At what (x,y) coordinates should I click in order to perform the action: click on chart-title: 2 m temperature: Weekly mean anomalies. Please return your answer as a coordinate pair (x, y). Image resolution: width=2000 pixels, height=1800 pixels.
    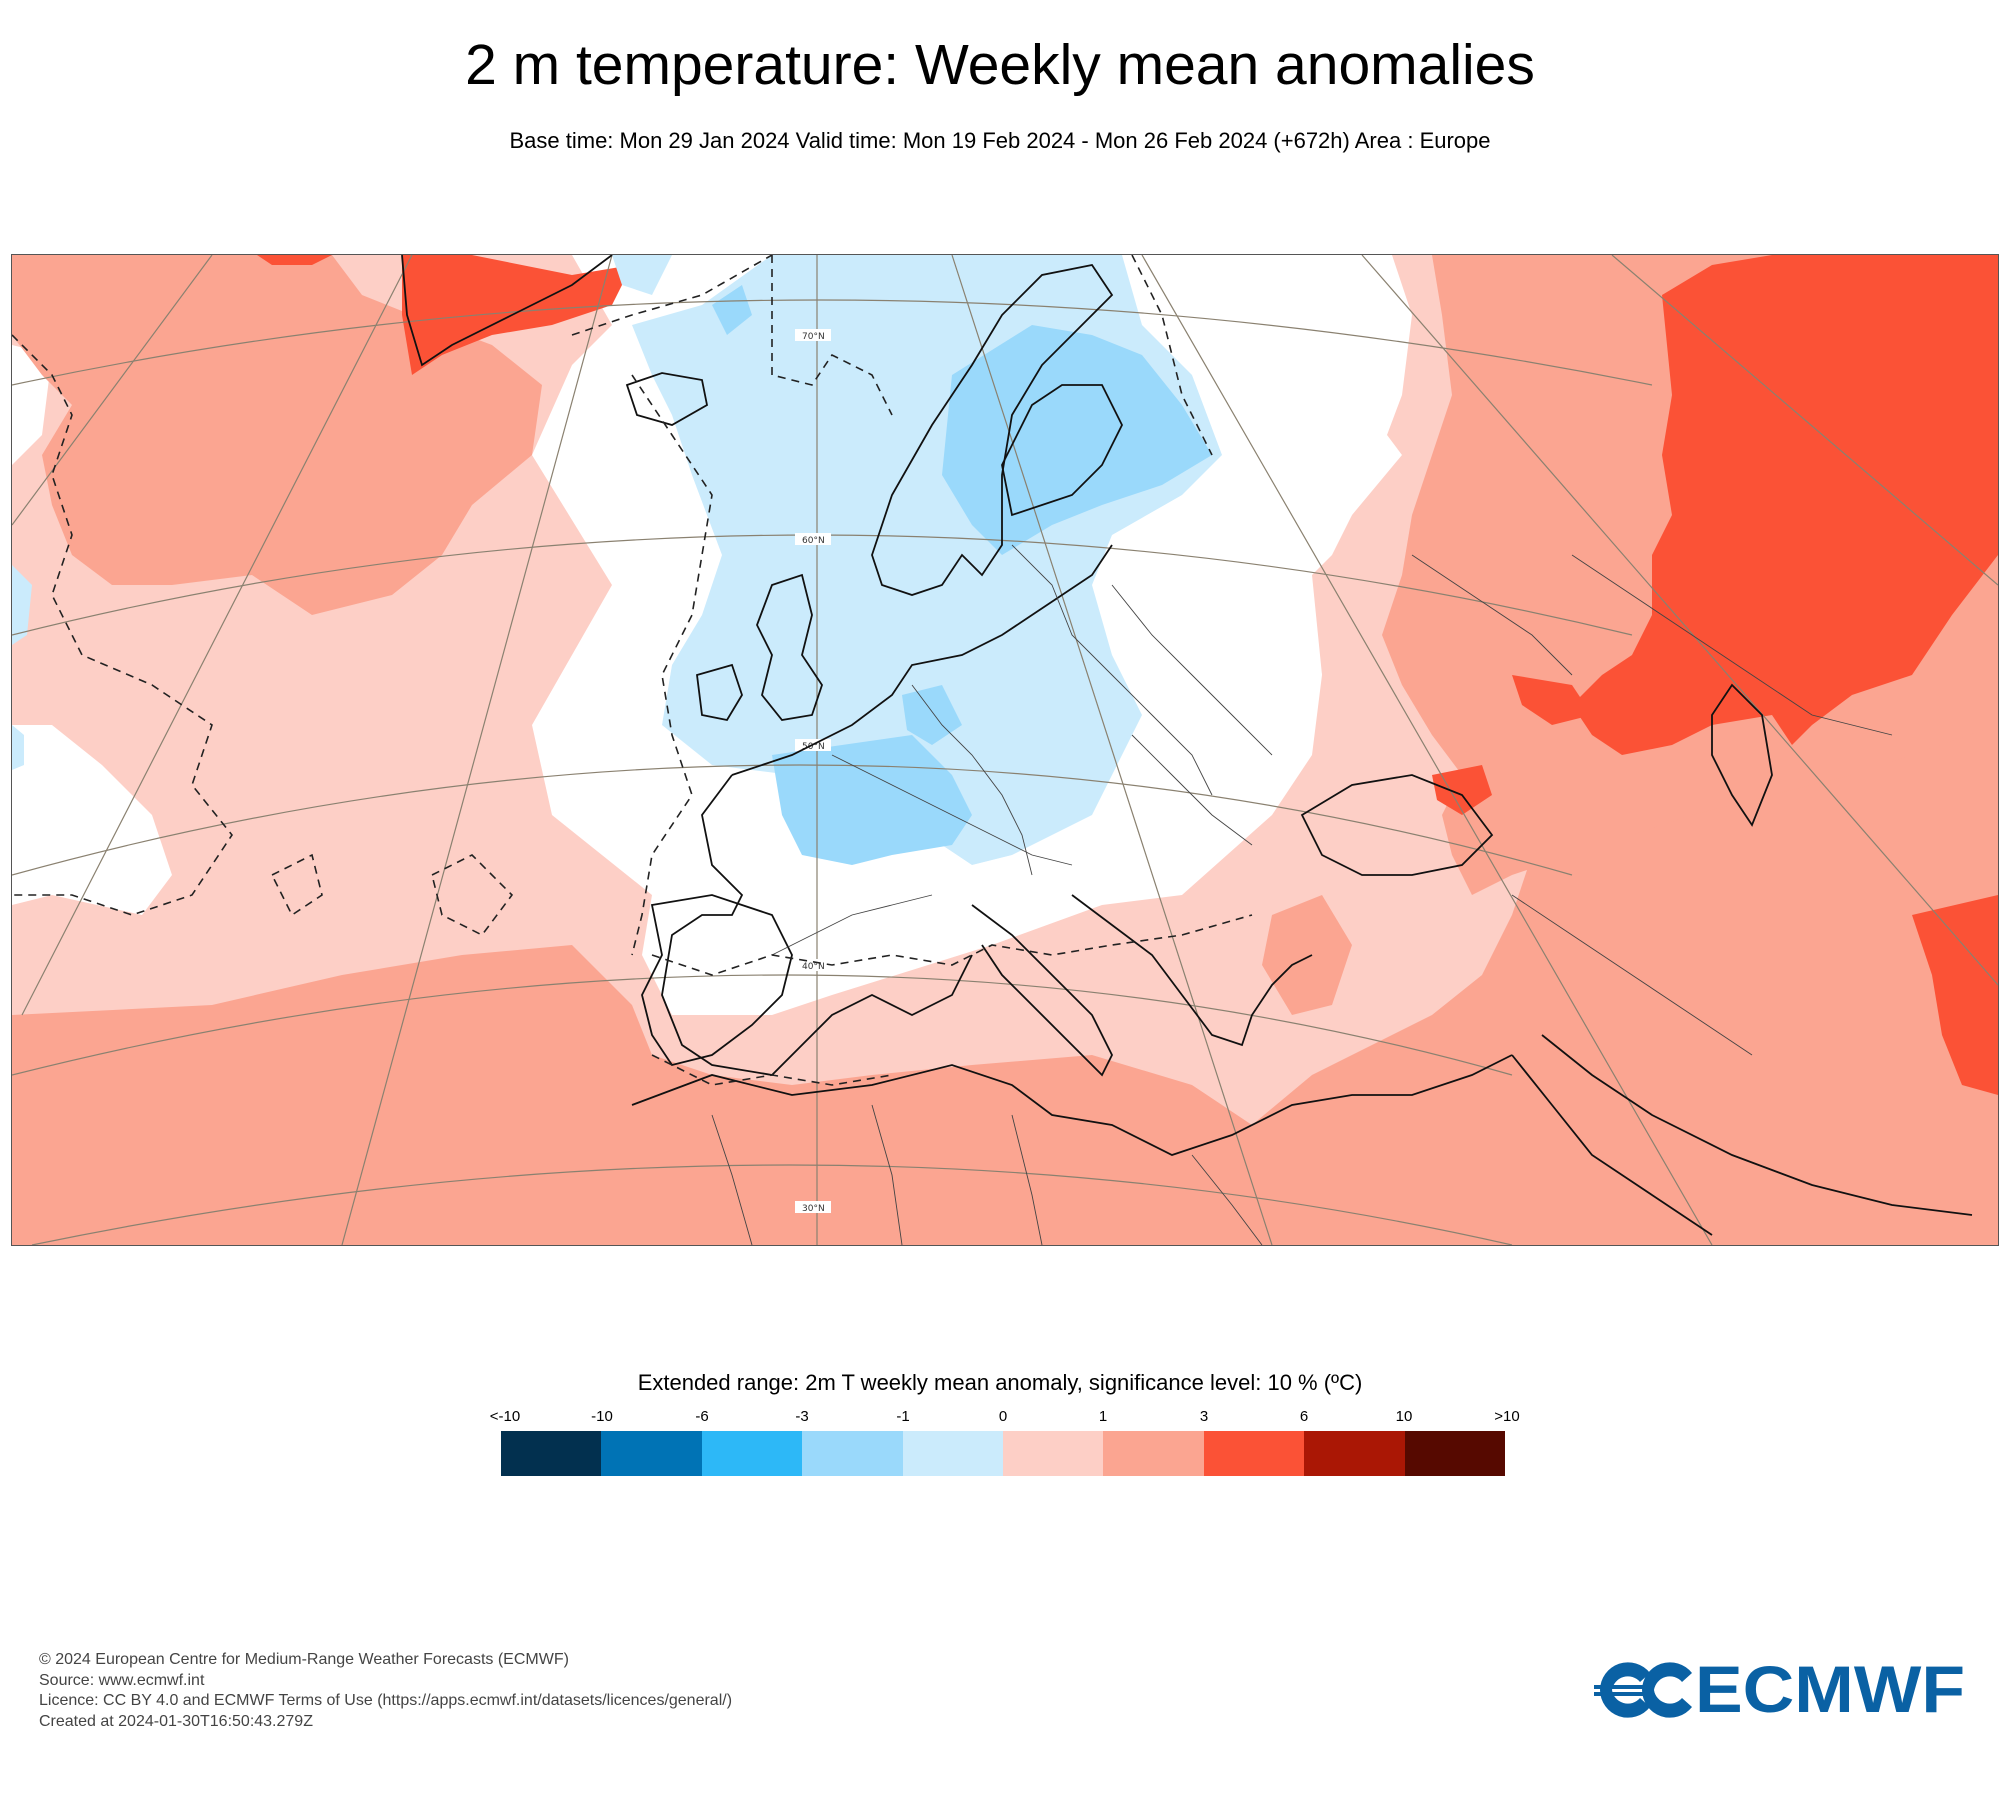
    Looking at the image, I should click on (1000, 65).